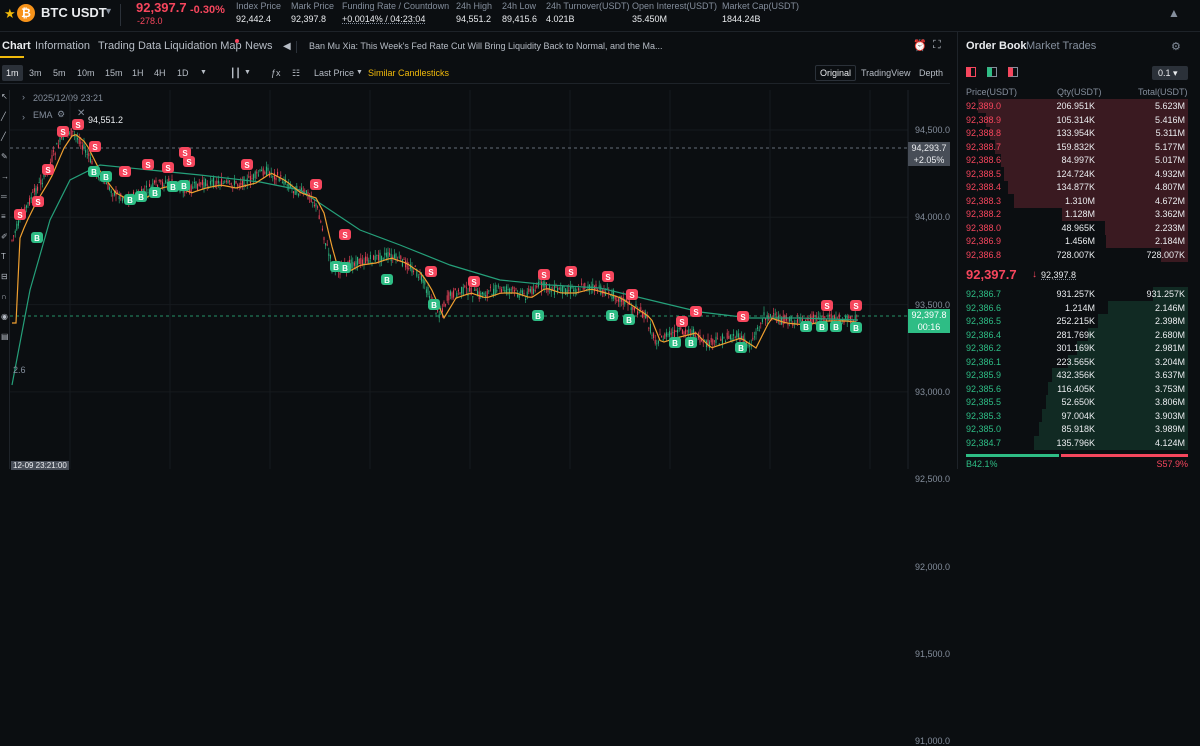 The height and width of the screenshot is (746, 1200). Describe the element at coordinates (1079, 321) in the screenshot. I see `bid-row: 92,386.5 252.215K 2.398M` at that location.